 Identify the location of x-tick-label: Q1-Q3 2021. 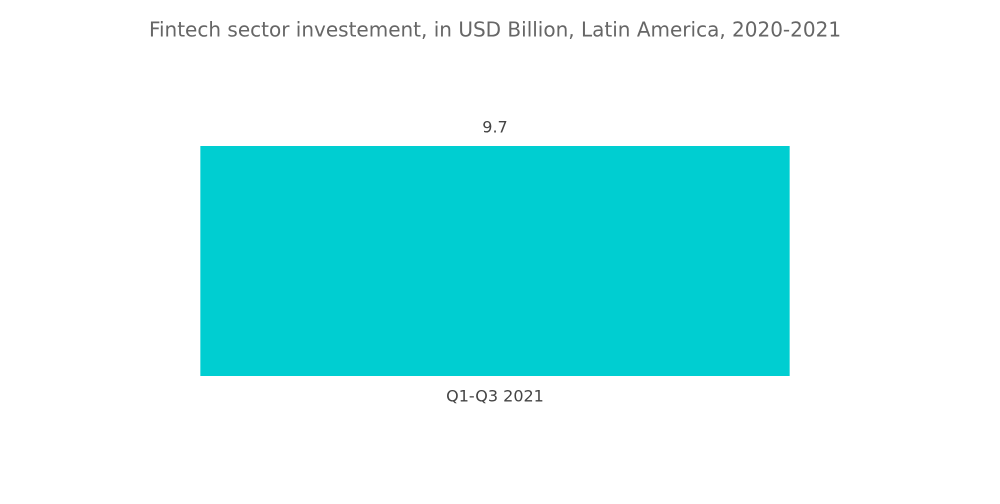
(495, 396).